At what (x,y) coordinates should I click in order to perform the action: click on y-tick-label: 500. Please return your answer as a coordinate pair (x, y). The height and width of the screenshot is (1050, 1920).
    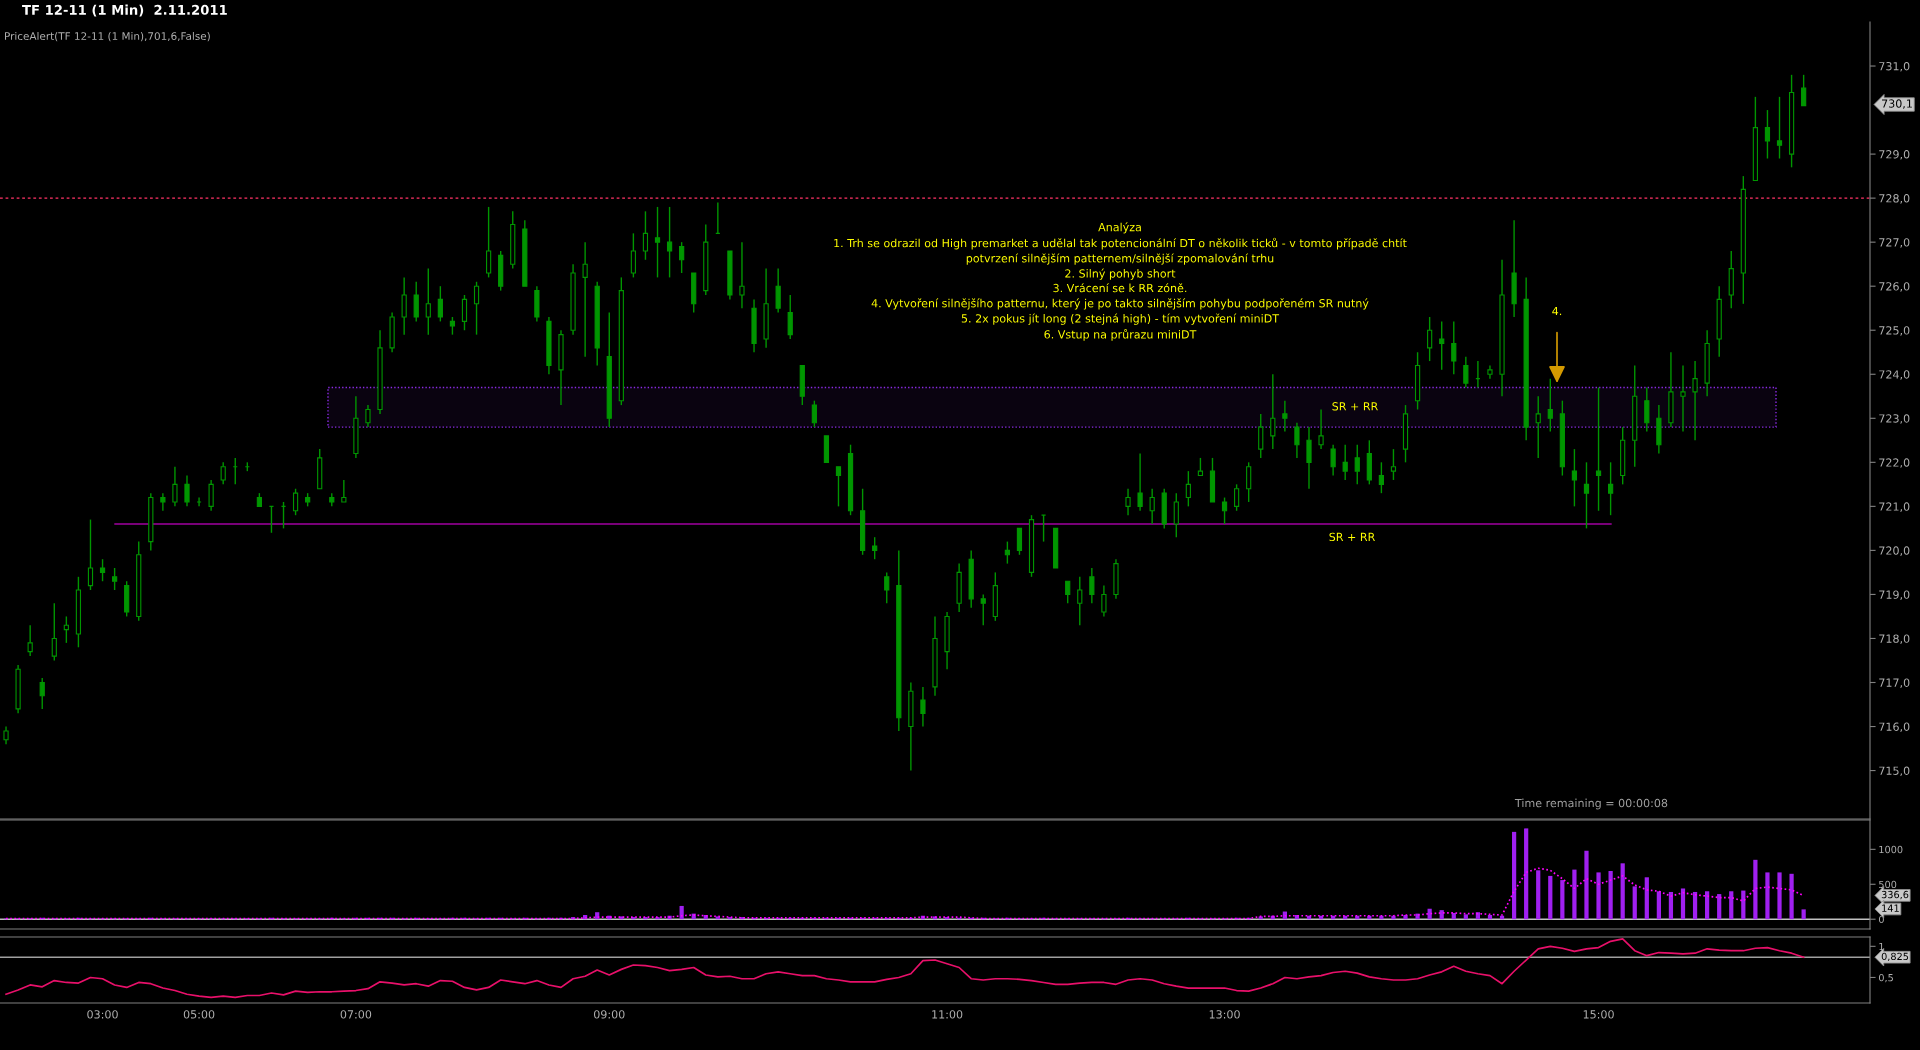
    Looking at the image, I should click on (1888, 884).